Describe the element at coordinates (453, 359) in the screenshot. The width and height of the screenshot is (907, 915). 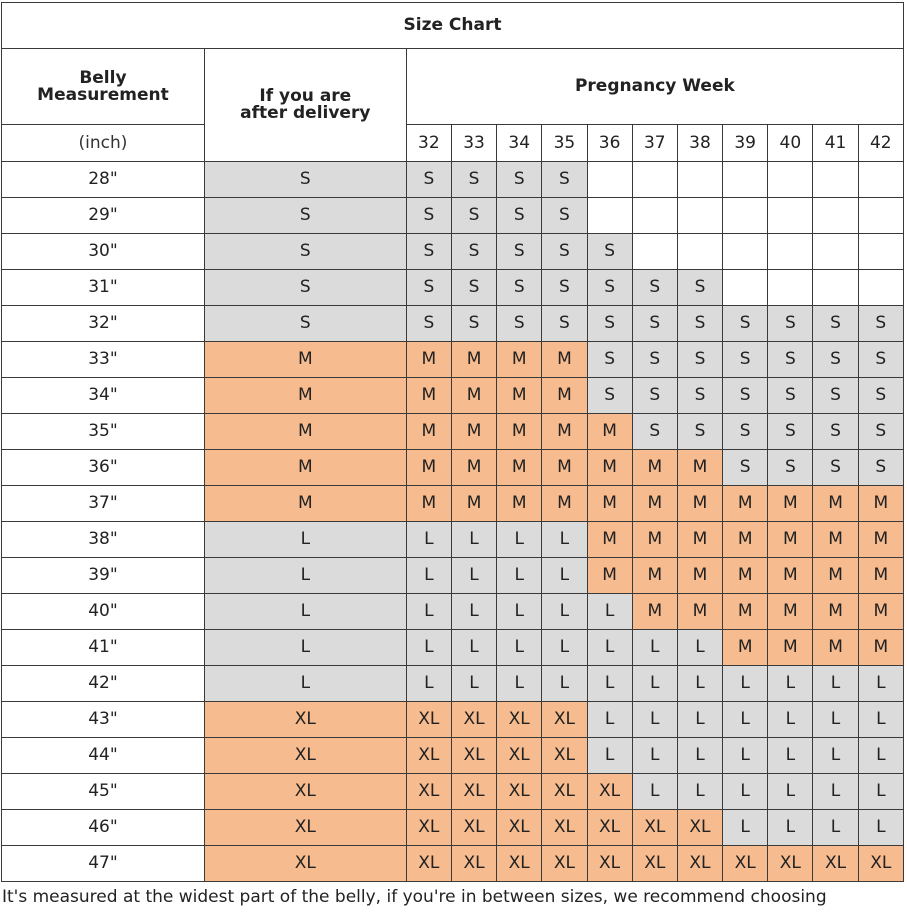
I see `table-row: 33" M M M M M S S S S S S S` at that location.